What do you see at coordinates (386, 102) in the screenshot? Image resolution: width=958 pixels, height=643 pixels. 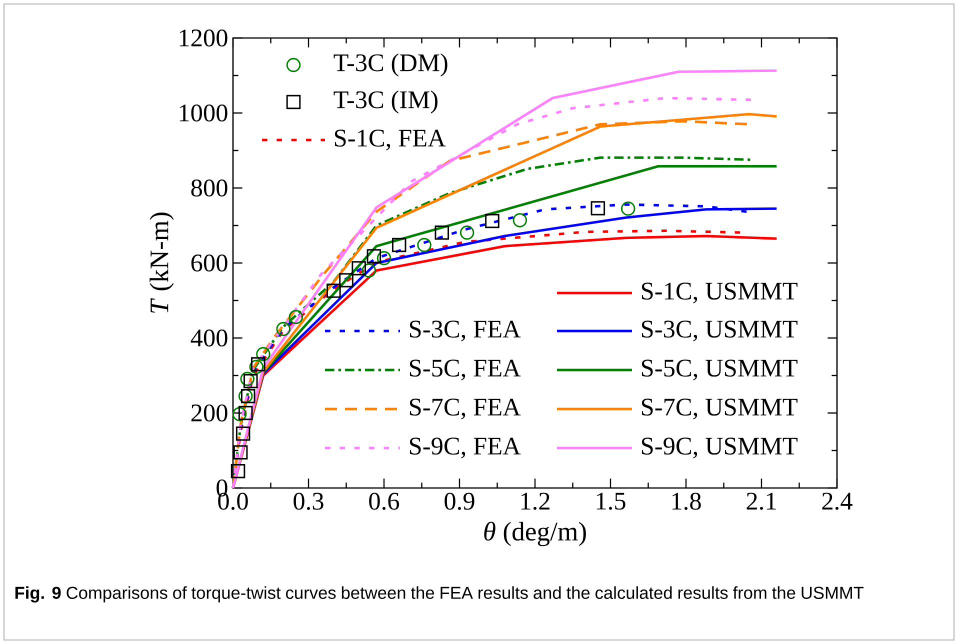 I see `legend-label: T-3C (IM)` at bounding box center [386, 102].